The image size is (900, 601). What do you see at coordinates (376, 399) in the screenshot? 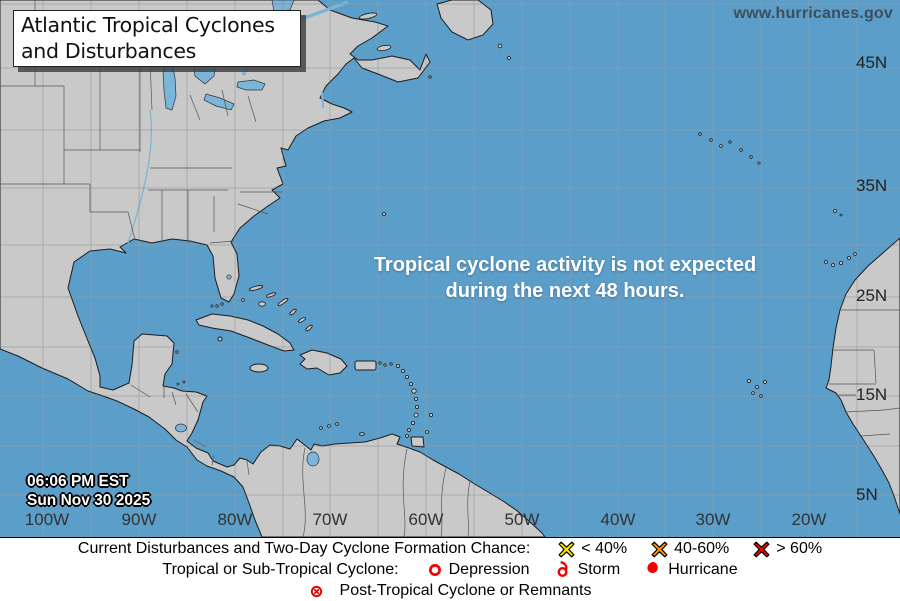
I see `lesser-antilles` at bounding box center [376, 399].